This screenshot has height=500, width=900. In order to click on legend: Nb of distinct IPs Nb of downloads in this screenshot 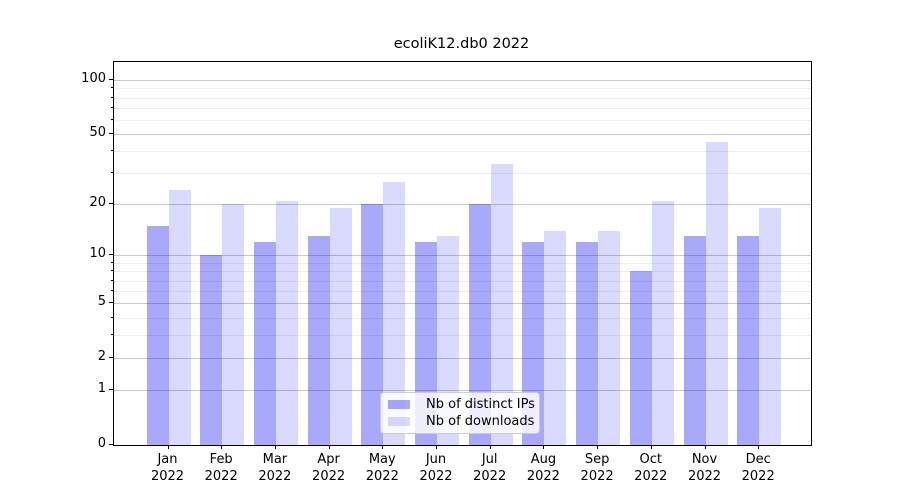, I will do `click(460, 413)`.